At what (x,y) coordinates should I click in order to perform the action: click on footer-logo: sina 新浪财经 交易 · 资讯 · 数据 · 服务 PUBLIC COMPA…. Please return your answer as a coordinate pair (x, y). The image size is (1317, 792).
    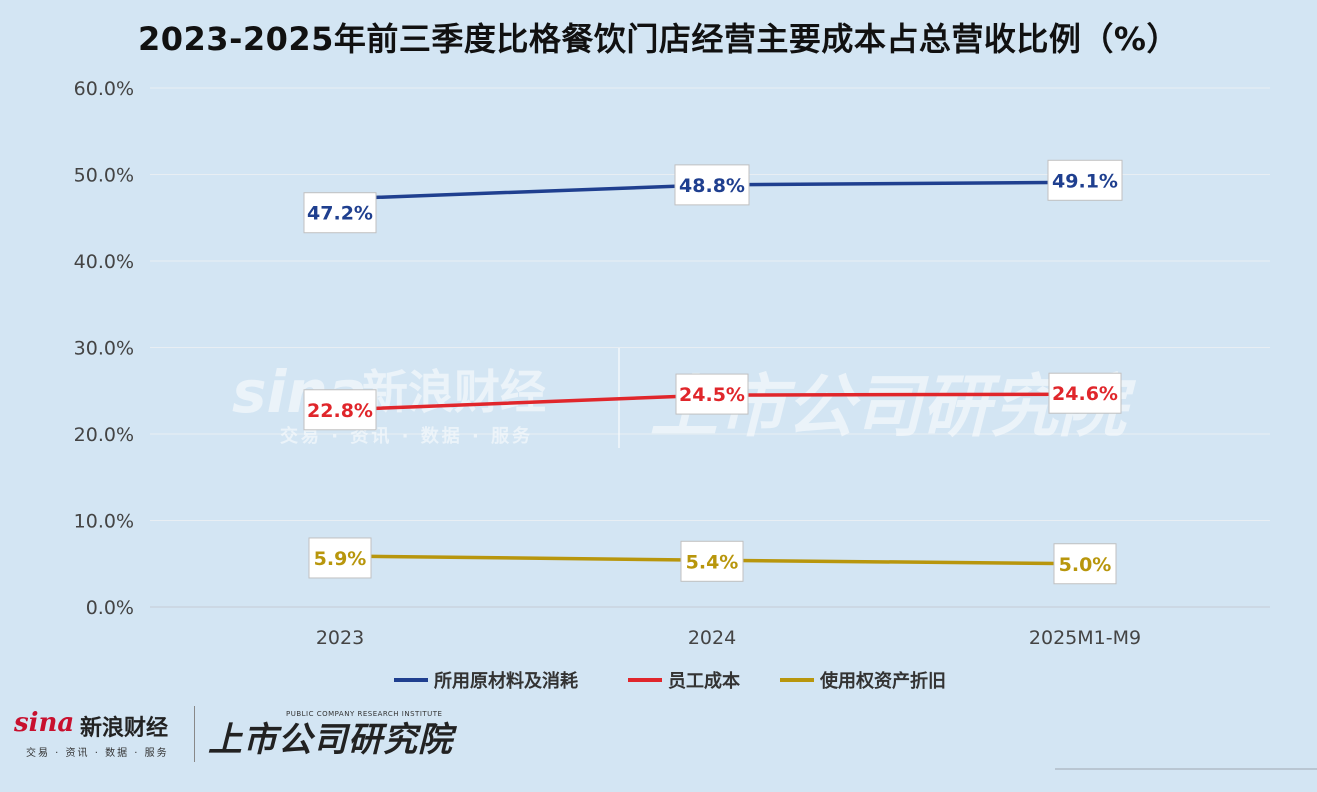
    Looking at the image, I should click on (244, 734).